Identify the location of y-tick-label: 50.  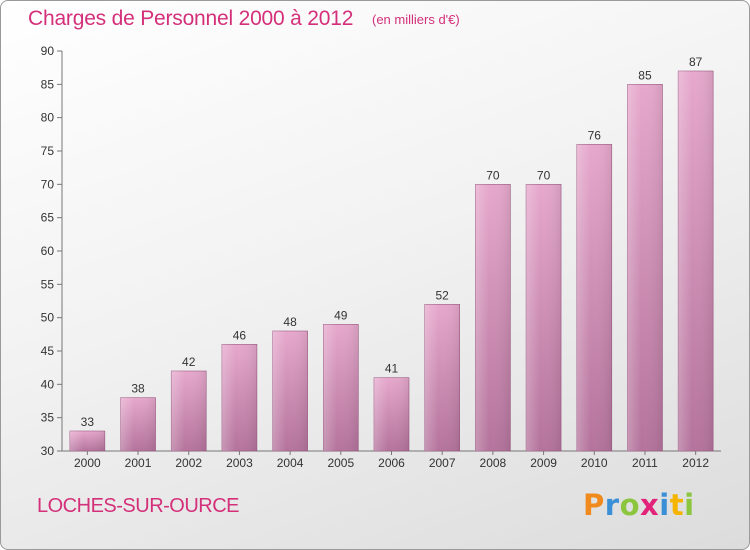
(48, 318).